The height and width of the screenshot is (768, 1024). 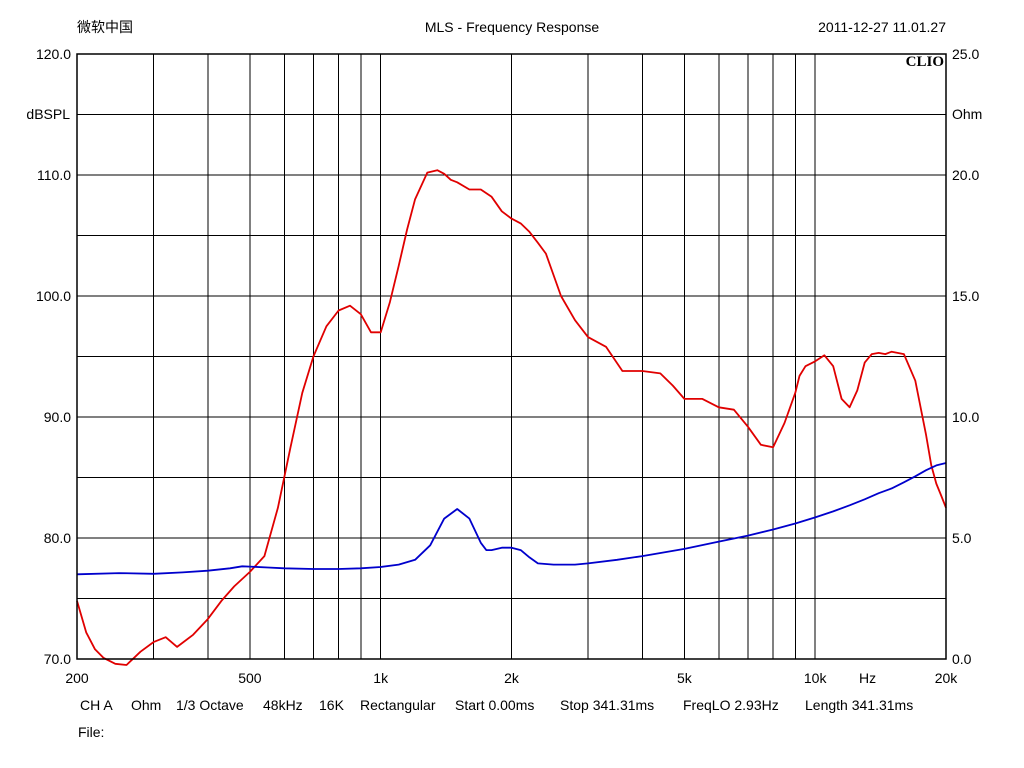 I want to click on footer-sample-rate: 48kHz, so click(x=283, y=705).